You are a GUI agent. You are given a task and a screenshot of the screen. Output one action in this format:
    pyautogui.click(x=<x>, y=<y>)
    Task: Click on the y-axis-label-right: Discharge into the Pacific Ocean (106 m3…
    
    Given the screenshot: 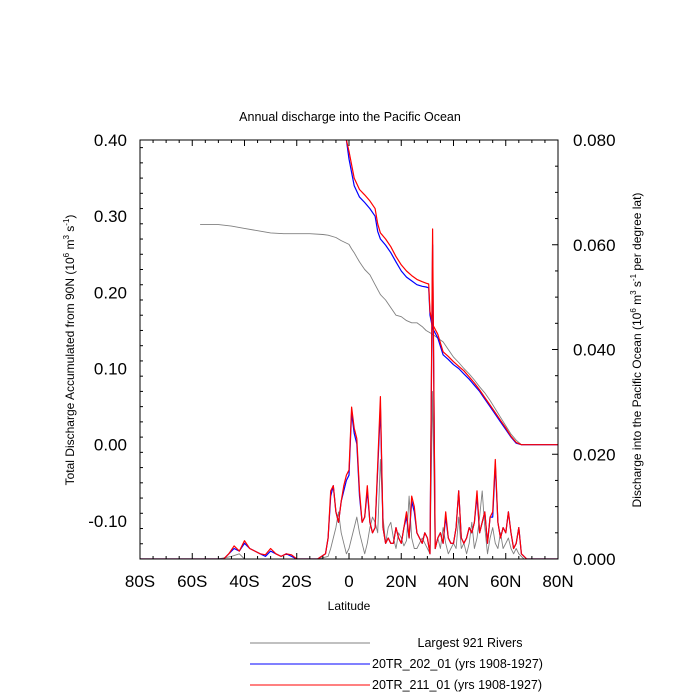 What is the action you would take?
    pyautogui.click(x=636, y=350)
    